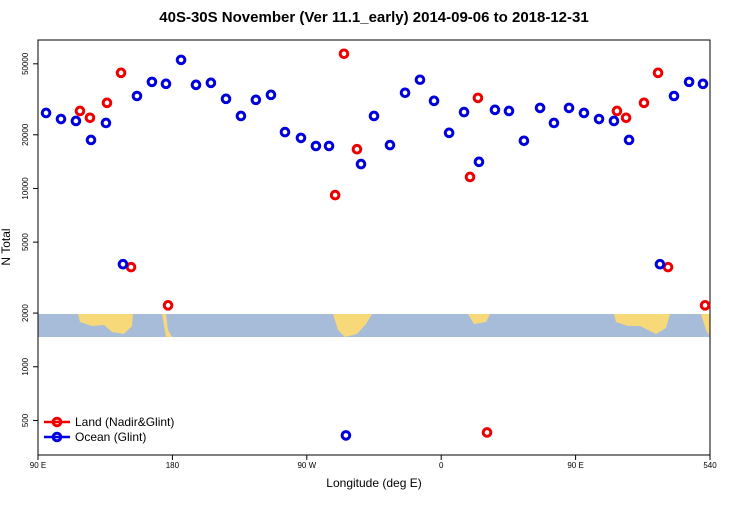  What do you see at coordinates (306, 465) in the screenshot?
I see `x-tick-label: 90 W` at bounding box center [306, 465].